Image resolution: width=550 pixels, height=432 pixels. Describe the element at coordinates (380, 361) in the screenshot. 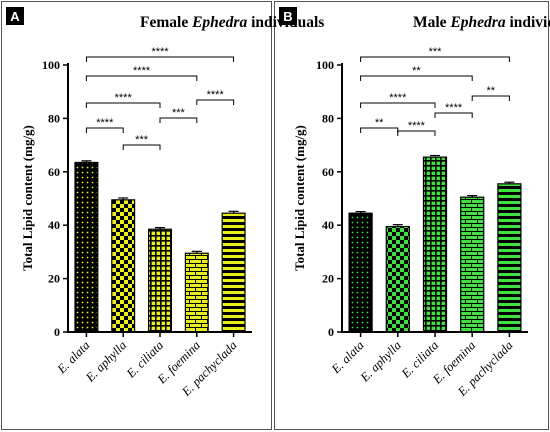

I see `x-tick-label: E. aphylla` at that location.